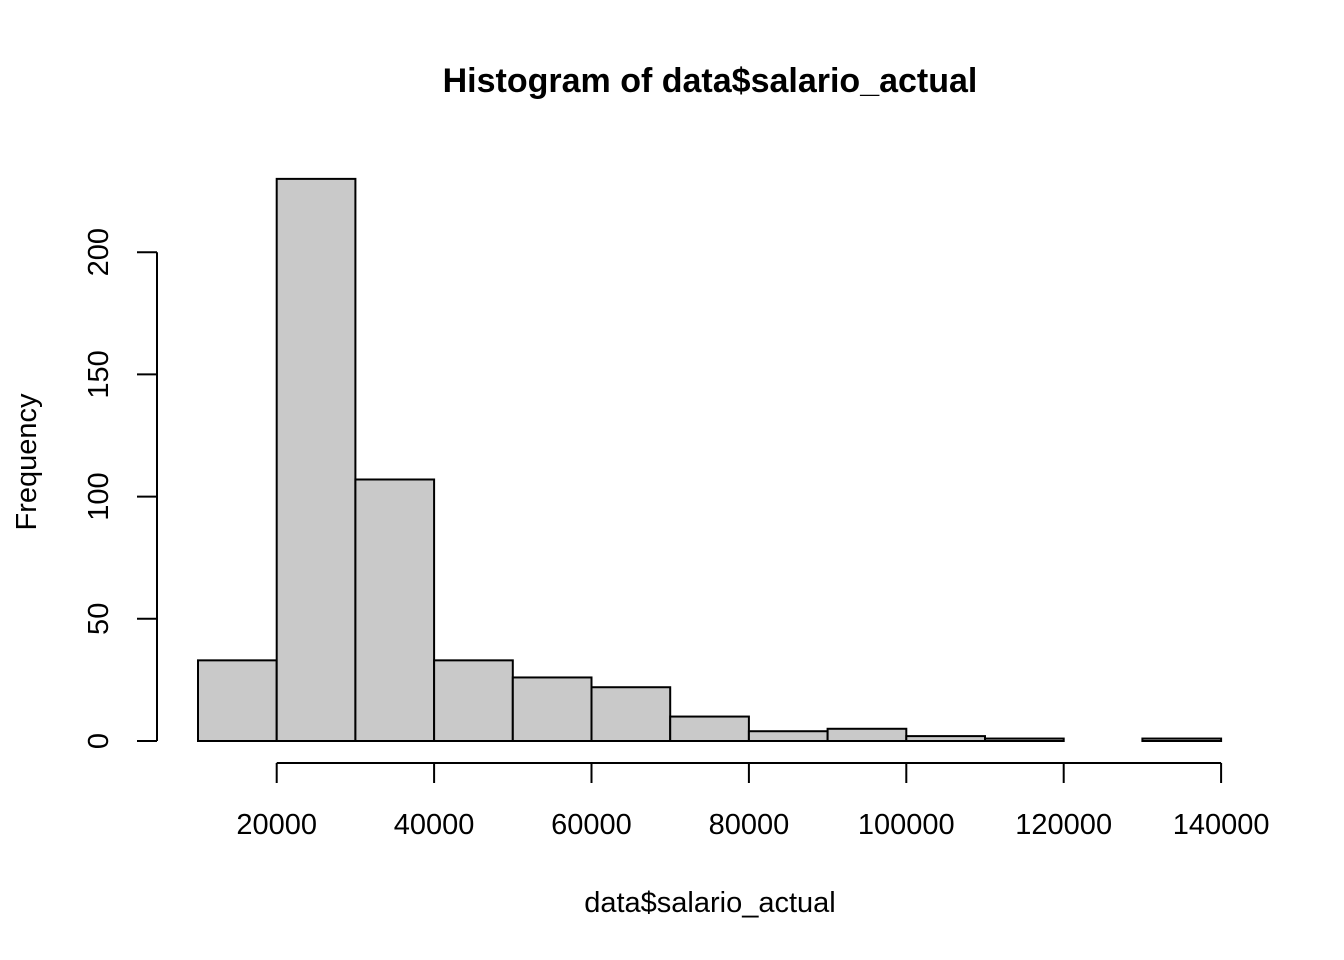  Describe the element at coordinates (120, 488) in the screenshot. I see `y-axis: 0 50 100 150 200` at that location.